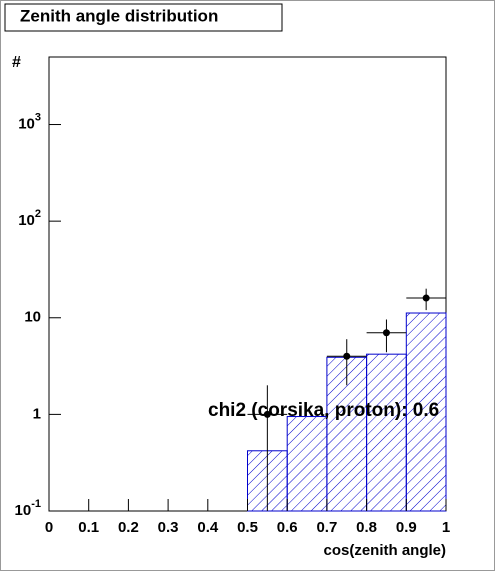 This screenshot has width=496, height=572. Describe the element at coordinates (366, 527) in the screenshot. I see `x-tick-label: 0.8` at that location.